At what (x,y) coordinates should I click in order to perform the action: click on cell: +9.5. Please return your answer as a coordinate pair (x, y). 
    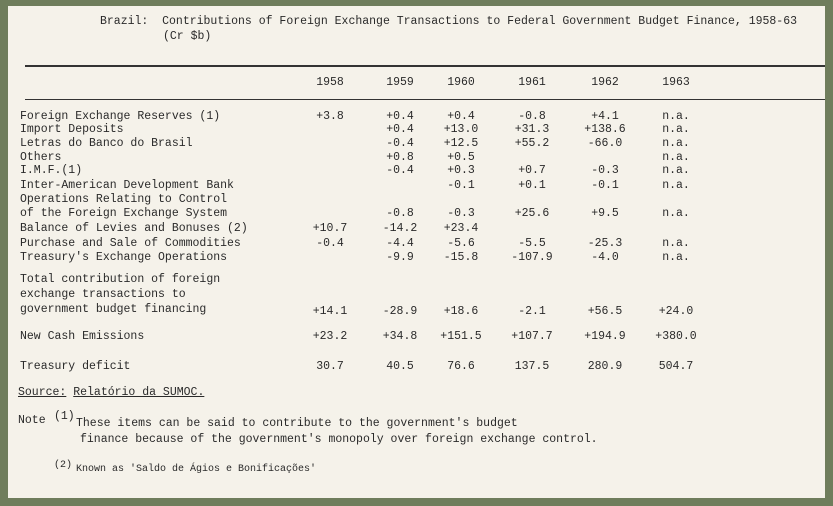
    Looking at the image, I should click on (605, 213).